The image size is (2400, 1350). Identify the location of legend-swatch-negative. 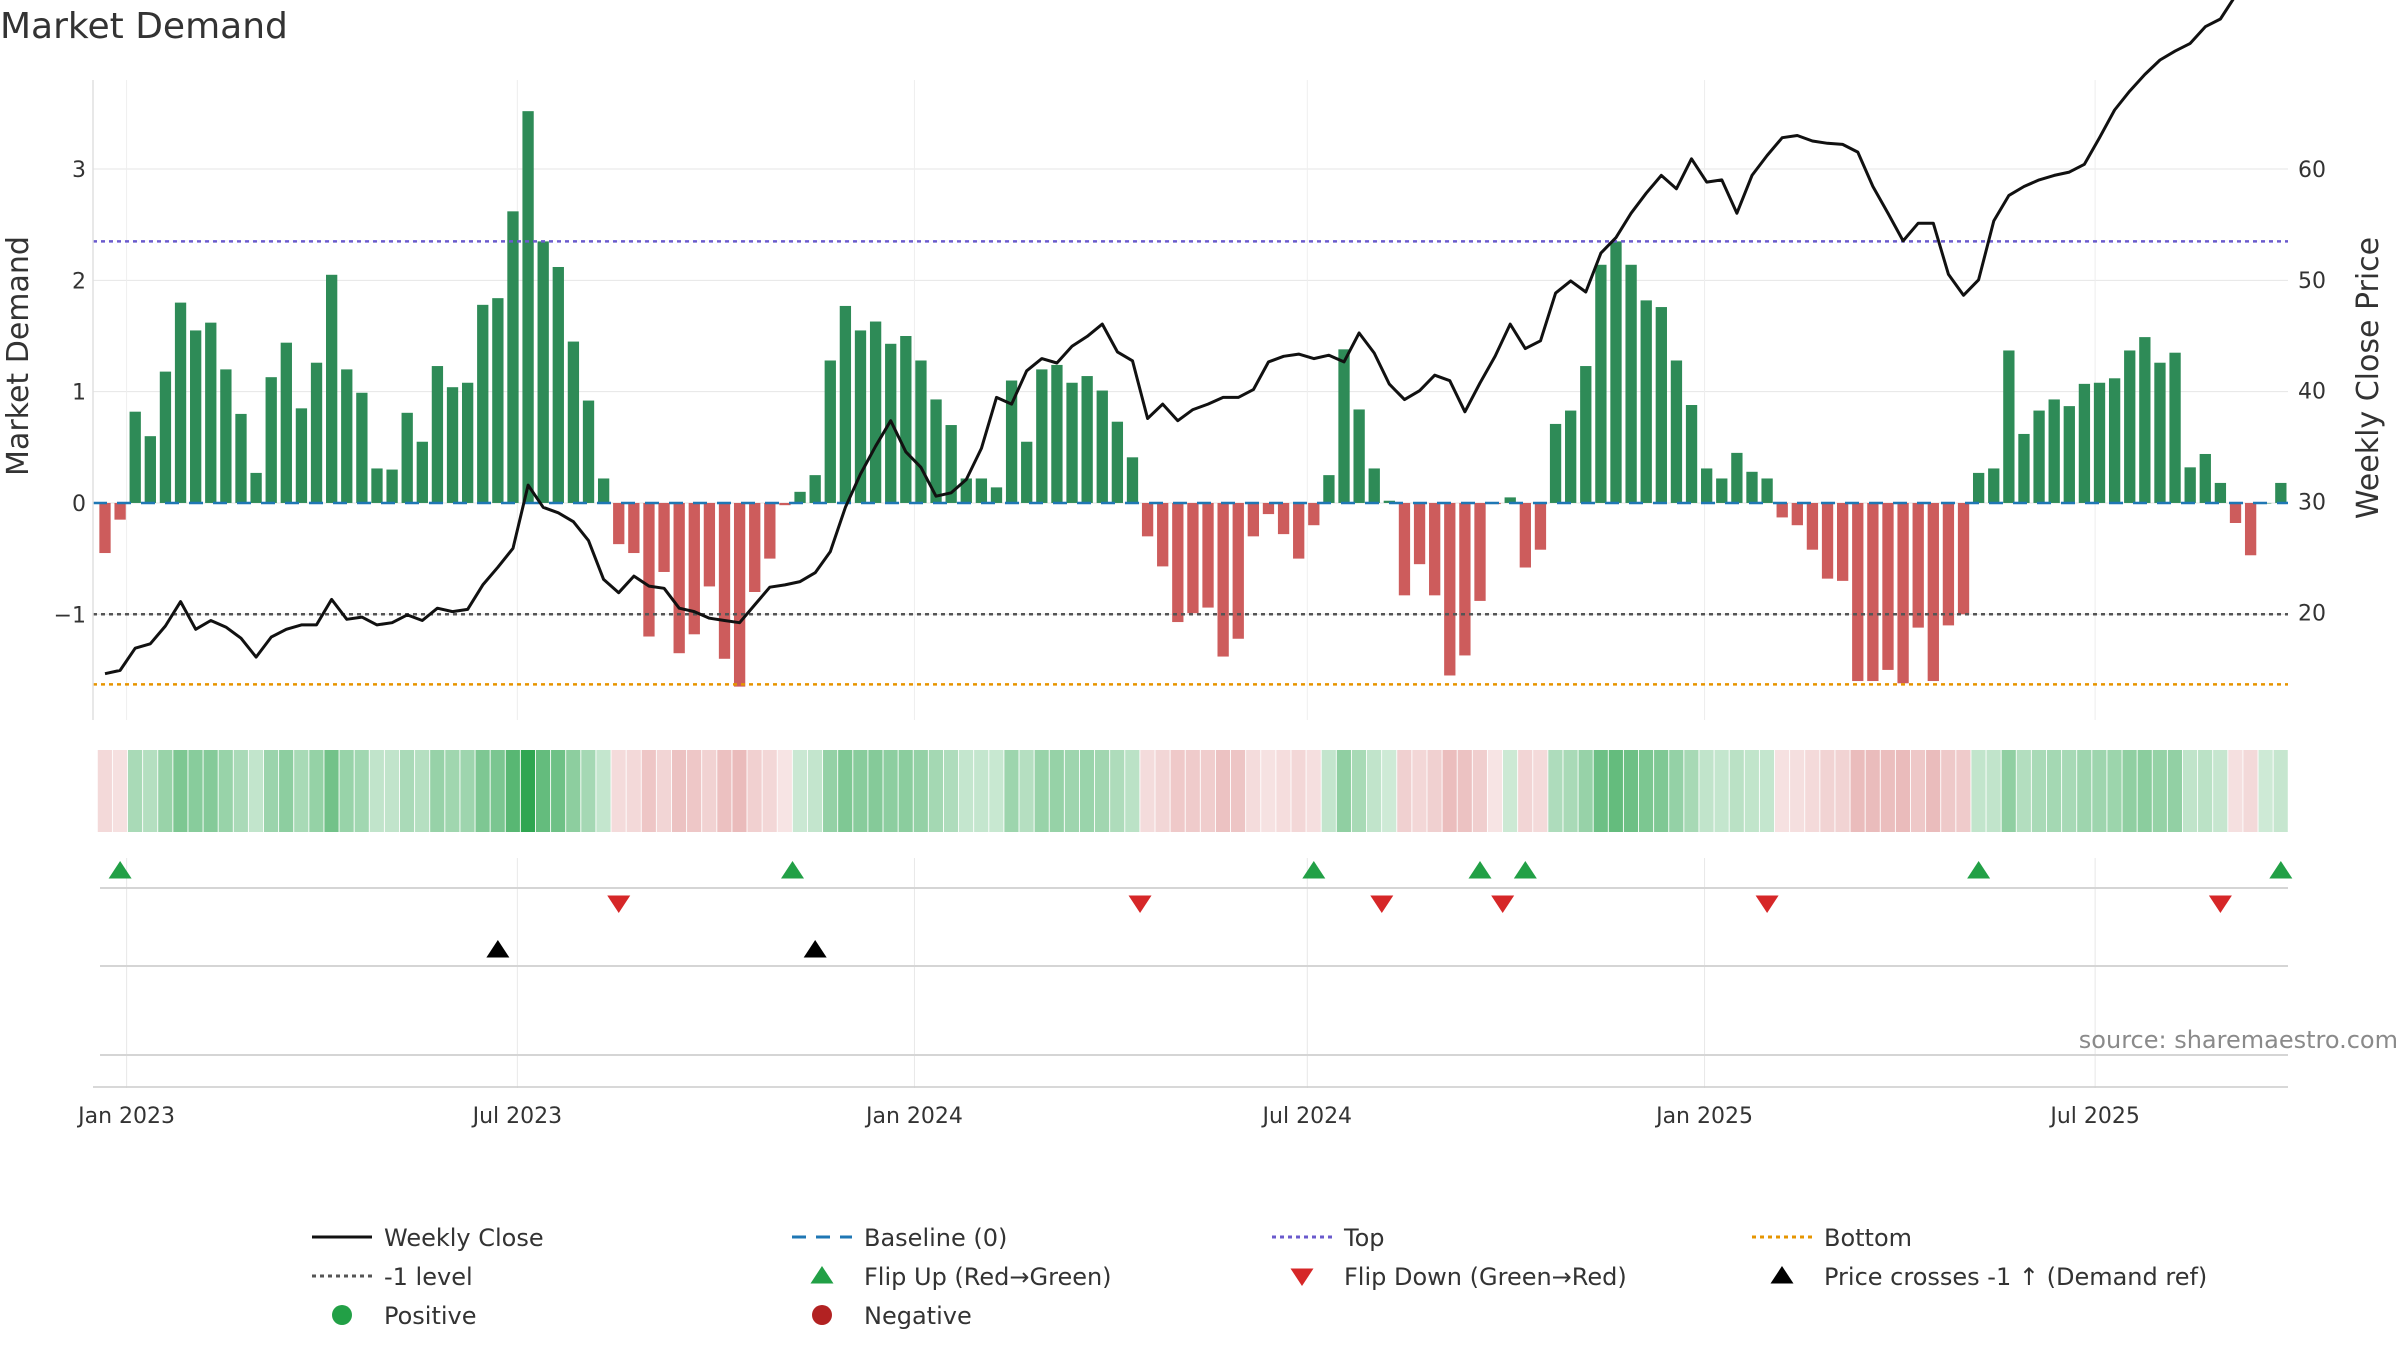
(822, 1315).